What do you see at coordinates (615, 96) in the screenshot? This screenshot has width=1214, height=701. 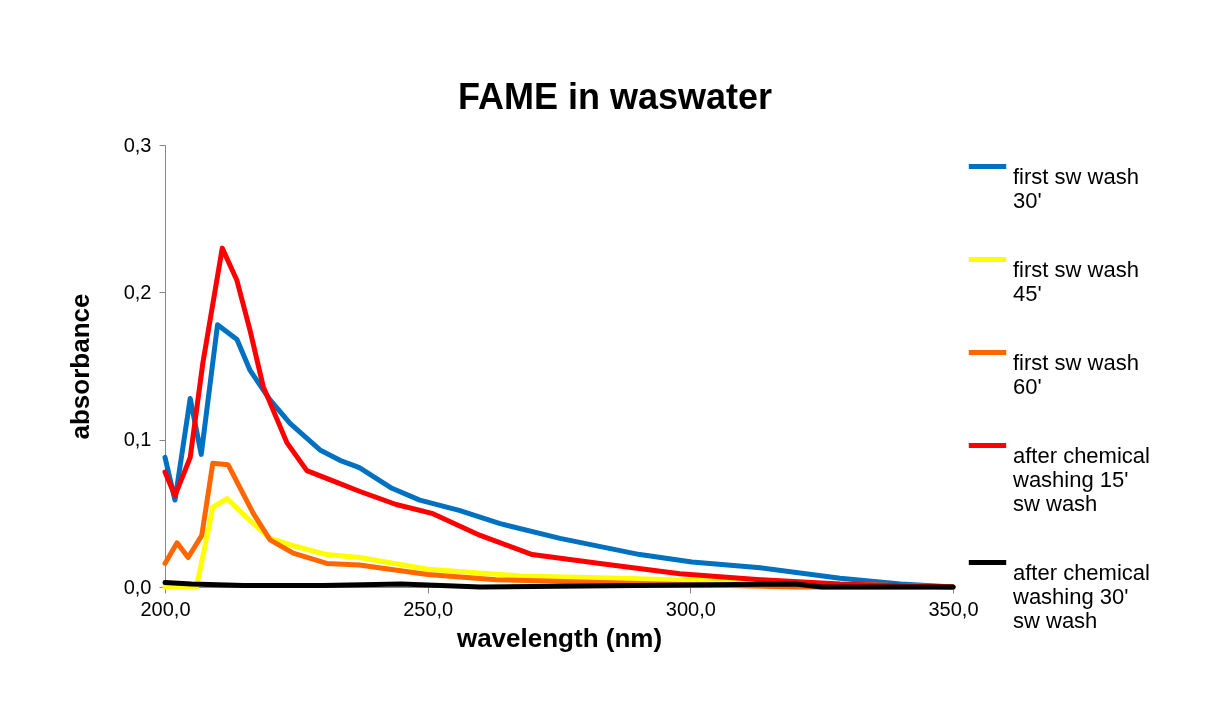 I see `chart-title: FAME in waswater` at bounding box center [615, 96].